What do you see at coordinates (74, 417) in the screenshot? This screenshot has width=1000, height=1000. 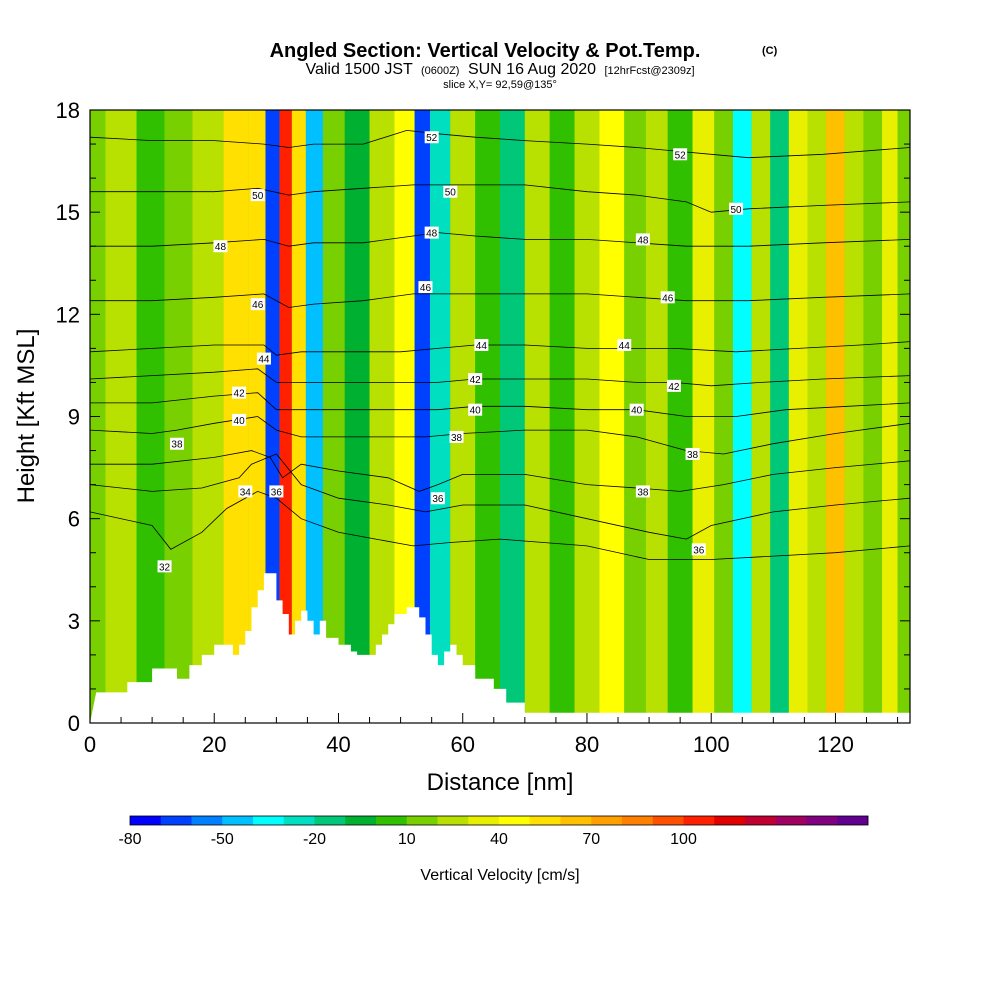 I see `y-tick-label: 9` at bounding box center [74, 417].